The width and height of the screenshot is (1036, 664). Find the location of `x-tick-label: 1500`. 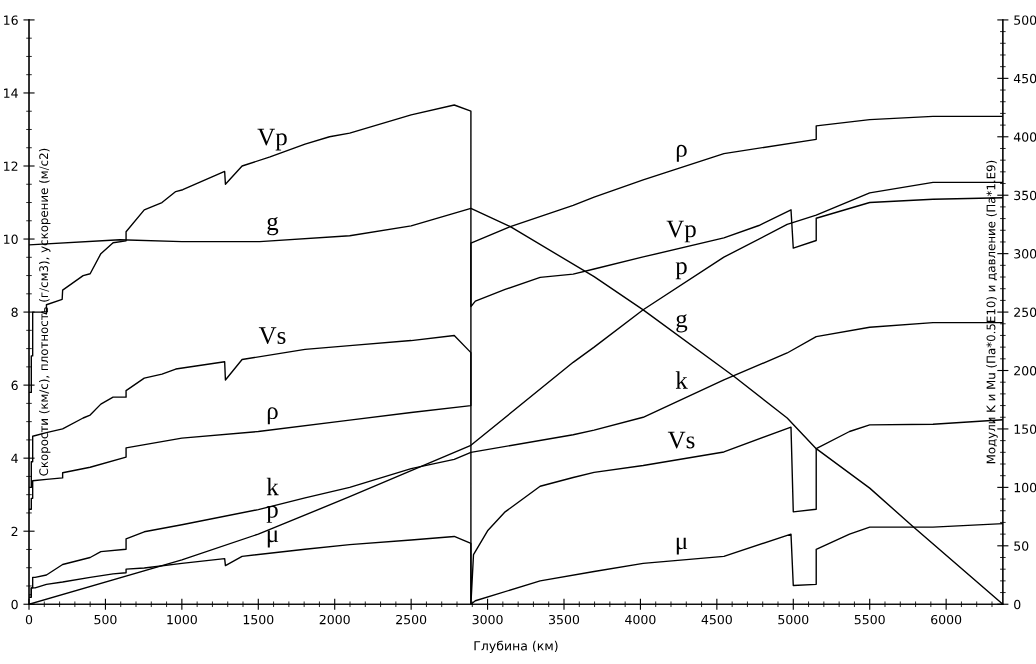

x-tick-label: 1500 is located at coordinates (258, 619).